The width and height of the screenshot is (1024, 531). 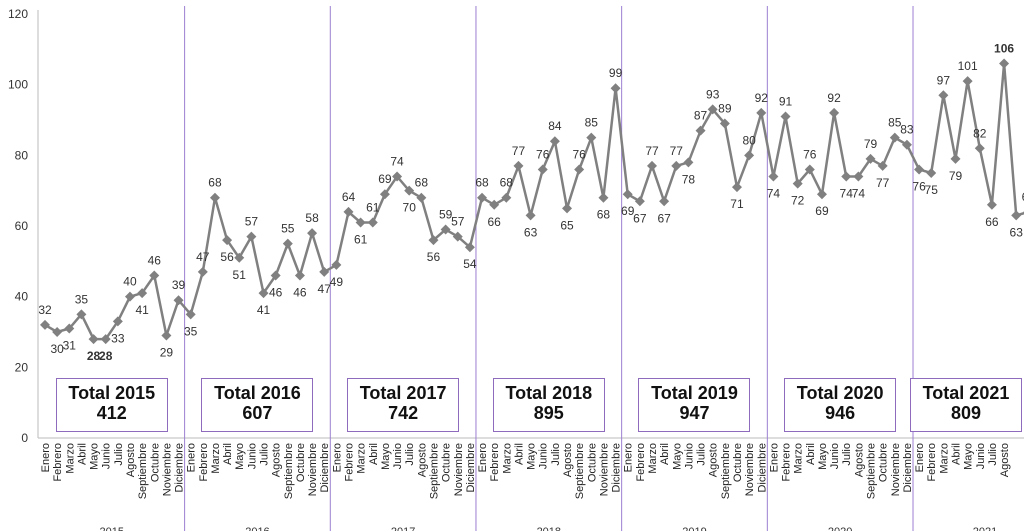 What do you see at coordinates (22, 297) in the screenshot?
I see `y-tick-label: 40` at bounding box center [22, 297].